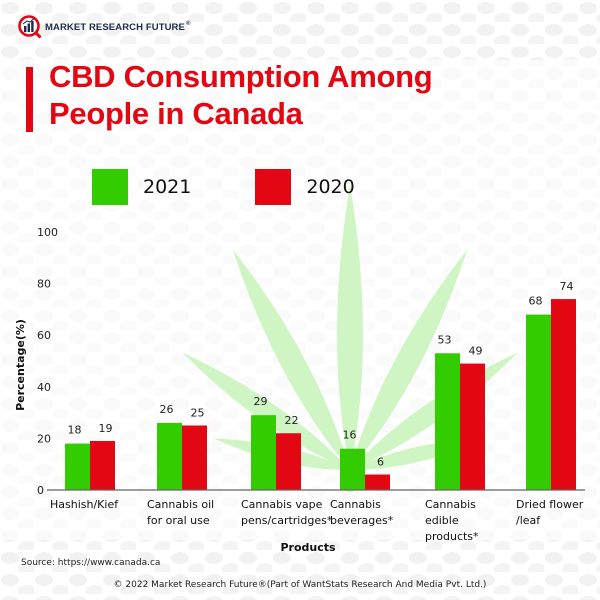 The width and height of the screenshot is (600, 600). I want to click on value-label-2021: 68, so click(536, 301).